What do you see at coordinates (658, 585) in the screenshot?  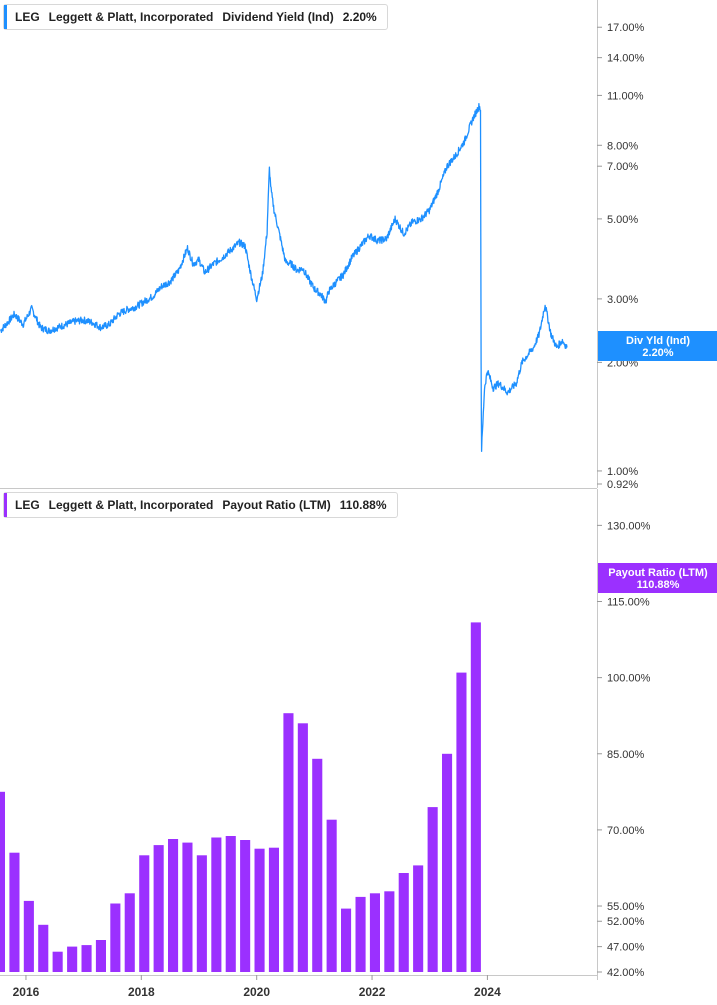 I see `payout-badge-value: 110.88%` at bounding box center [658, 585].